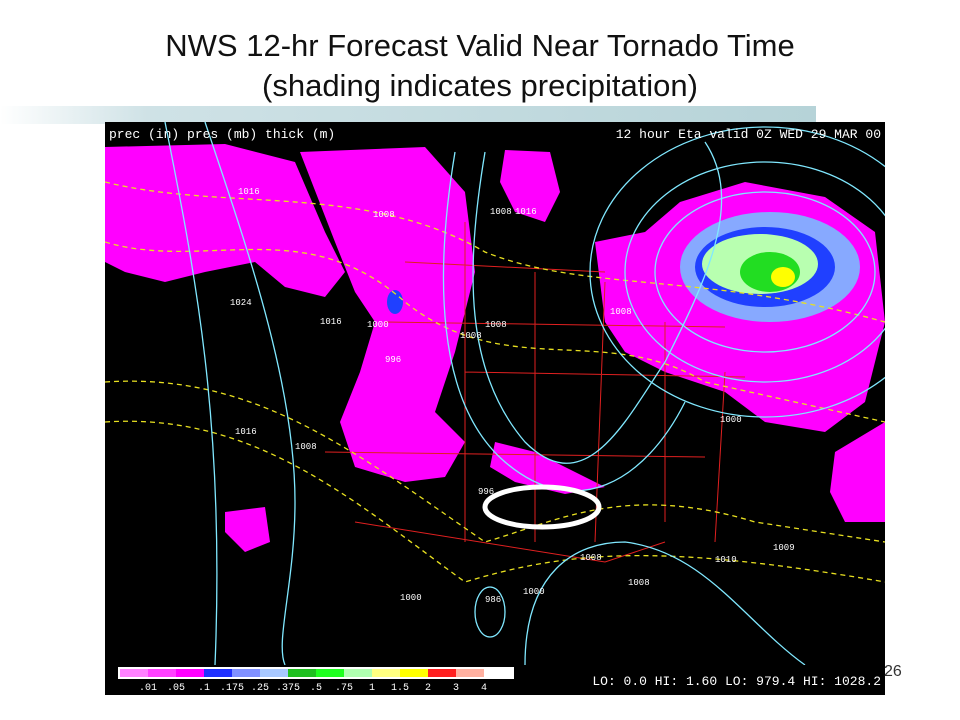  Describe the element at coordinates (232, 688) in the screenshot. I see `colorbar-label: .175` at that location.